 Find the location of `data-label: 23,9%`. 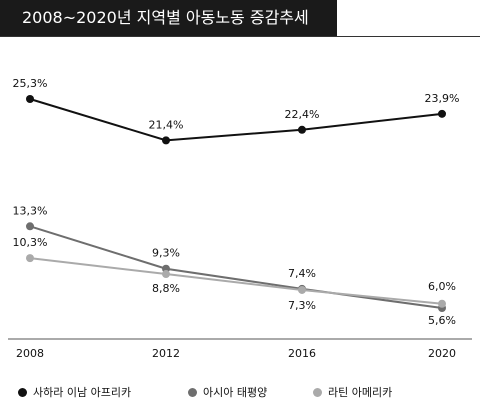

data-label: 23,9% is located at coordinates (442, 98).